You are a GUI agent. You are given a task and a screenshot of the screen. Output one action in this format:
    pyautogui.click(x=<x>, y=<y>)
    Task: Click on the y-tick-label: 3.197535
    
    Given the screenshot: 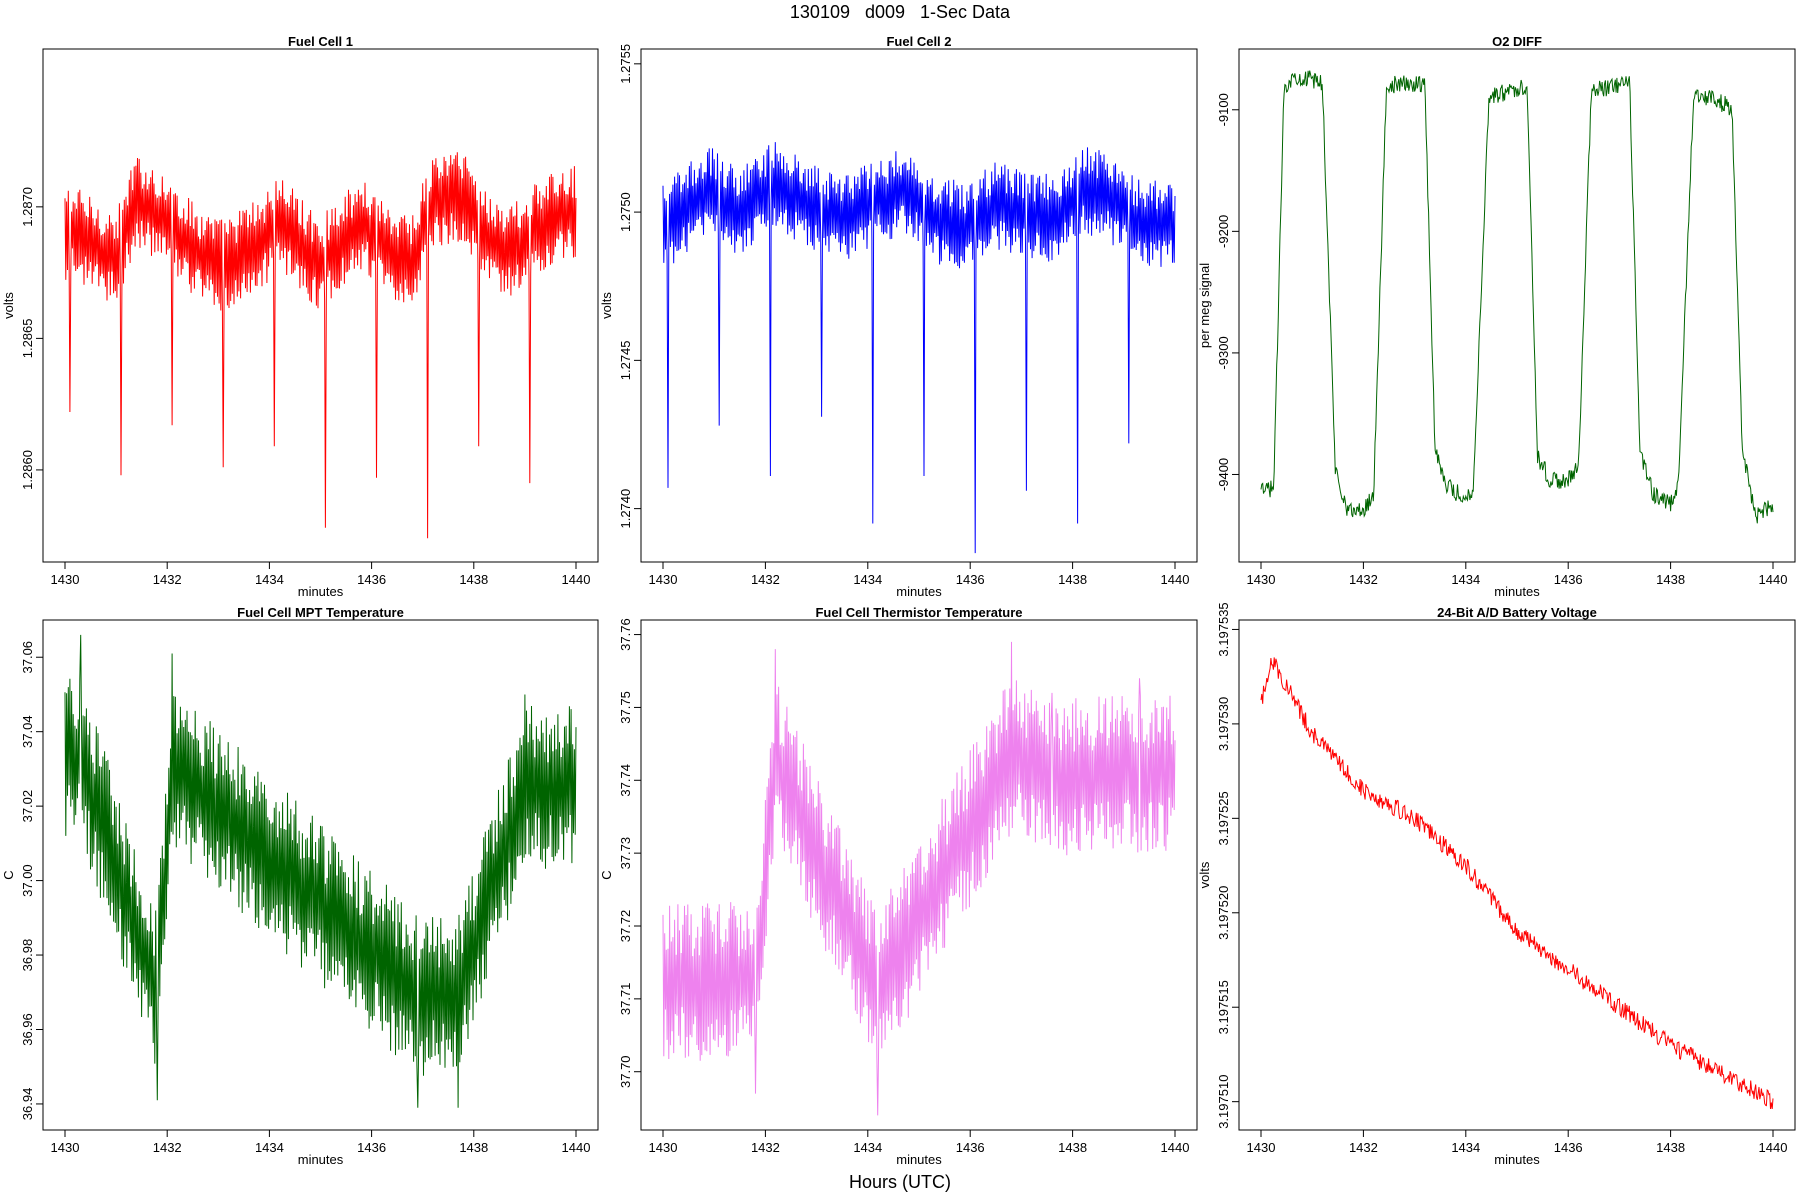 What is the action you would take?
    pyautogui.click(x=1223, y=629)
    